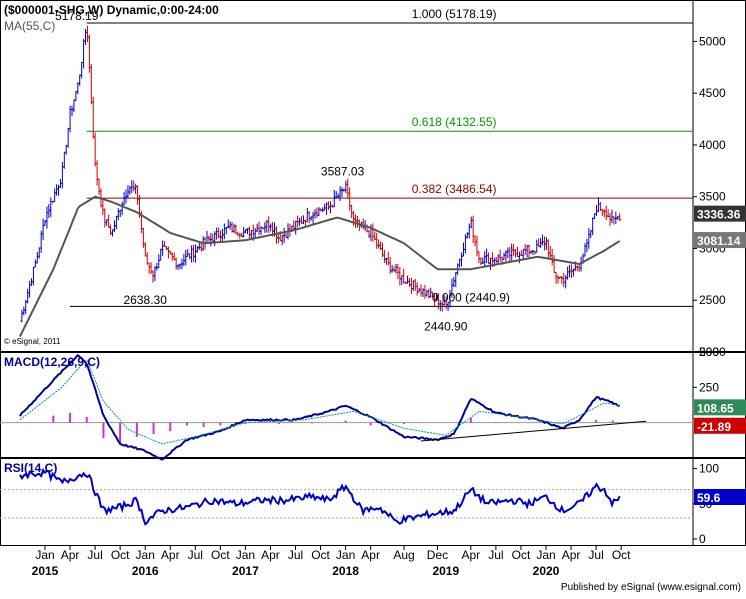  Describe the element at coordinates (454, 189) in the screenshot. I see `fib-level-label: 0.382 (3486.54)` at that location.